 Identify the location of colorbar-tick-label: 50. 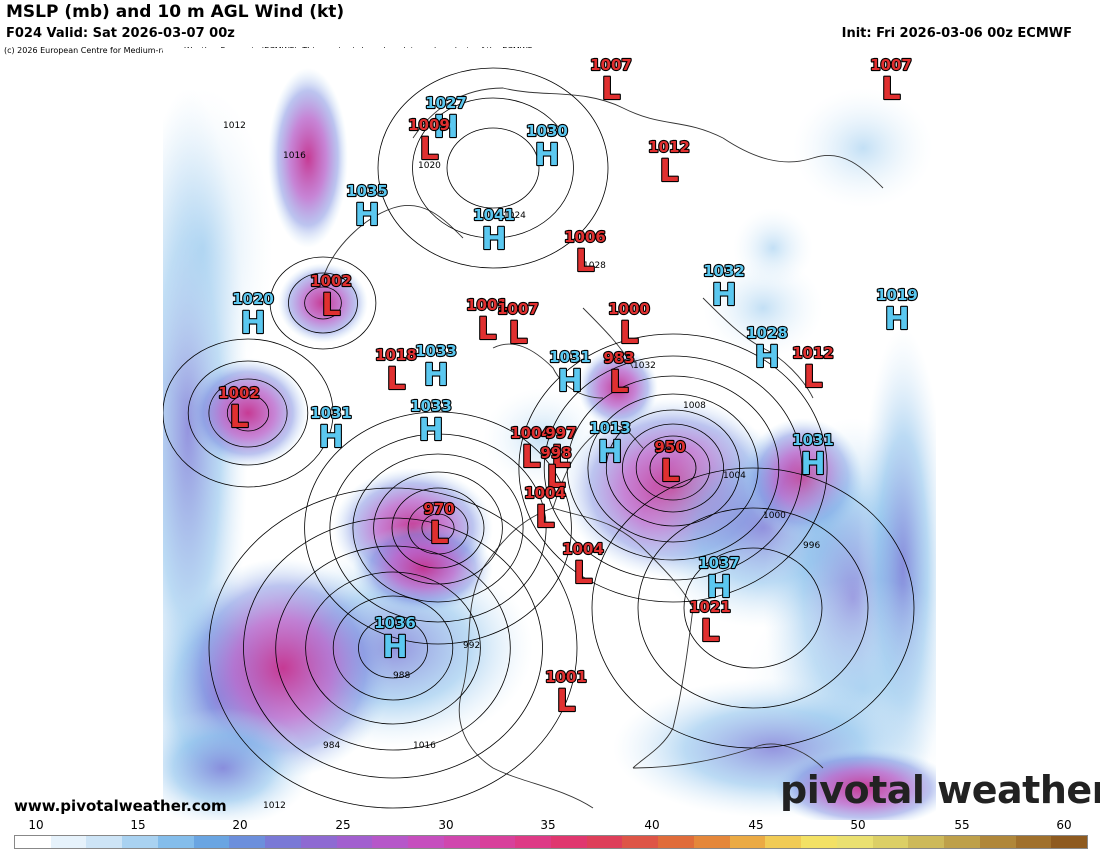
(858, 825).